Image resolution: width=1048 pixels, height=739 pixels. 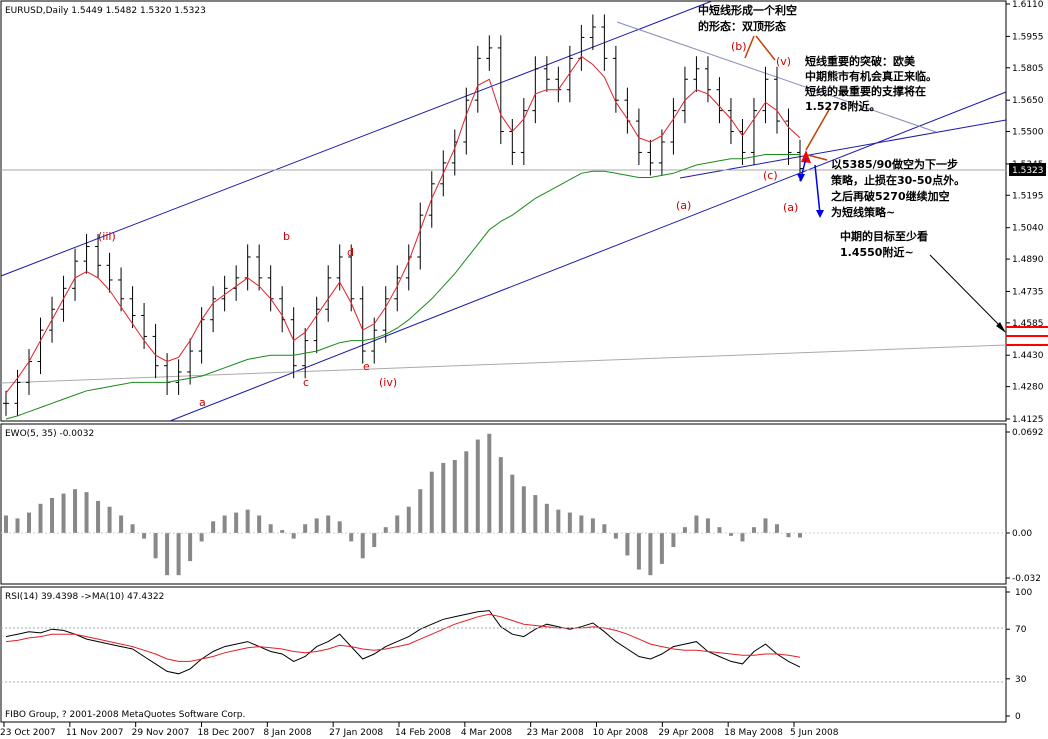 I want to click on x-tick-label: 23 Oct 2007, so click(x=28, y=733).